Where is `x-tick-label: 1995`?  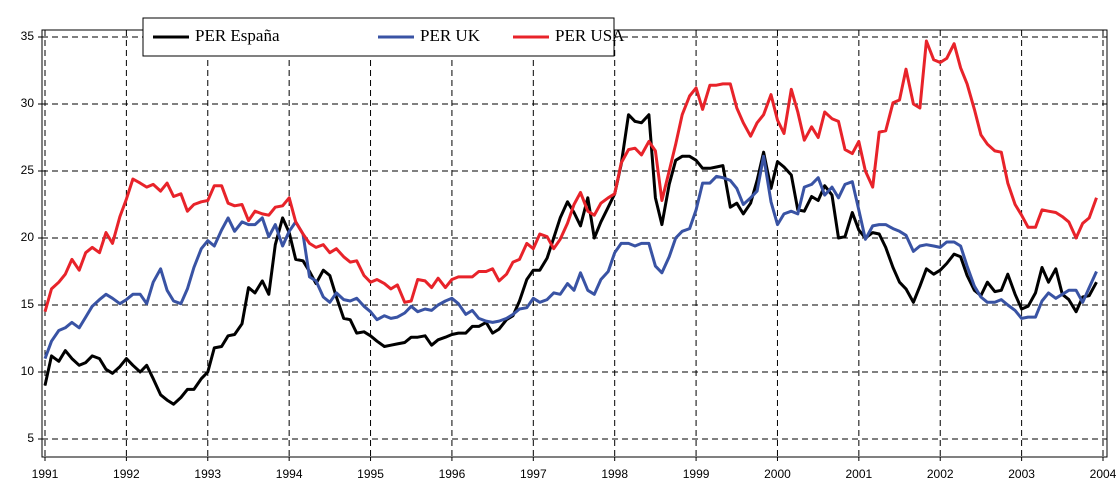
x-tick-label: 1995 is located at coordinates (370, 474).